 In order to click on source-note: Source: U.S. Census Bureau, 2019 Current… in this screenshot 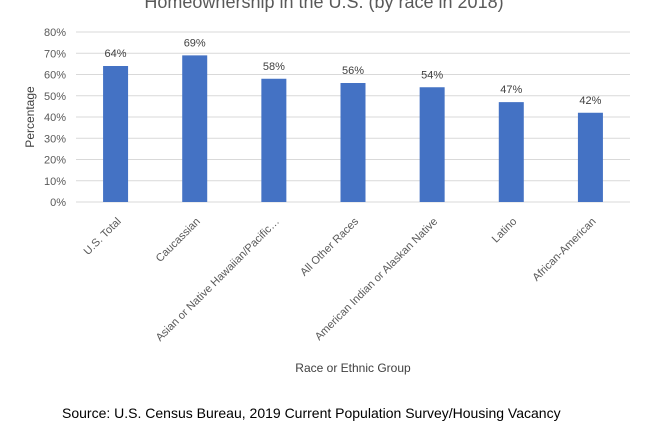, I will do `click(311, 413)`.